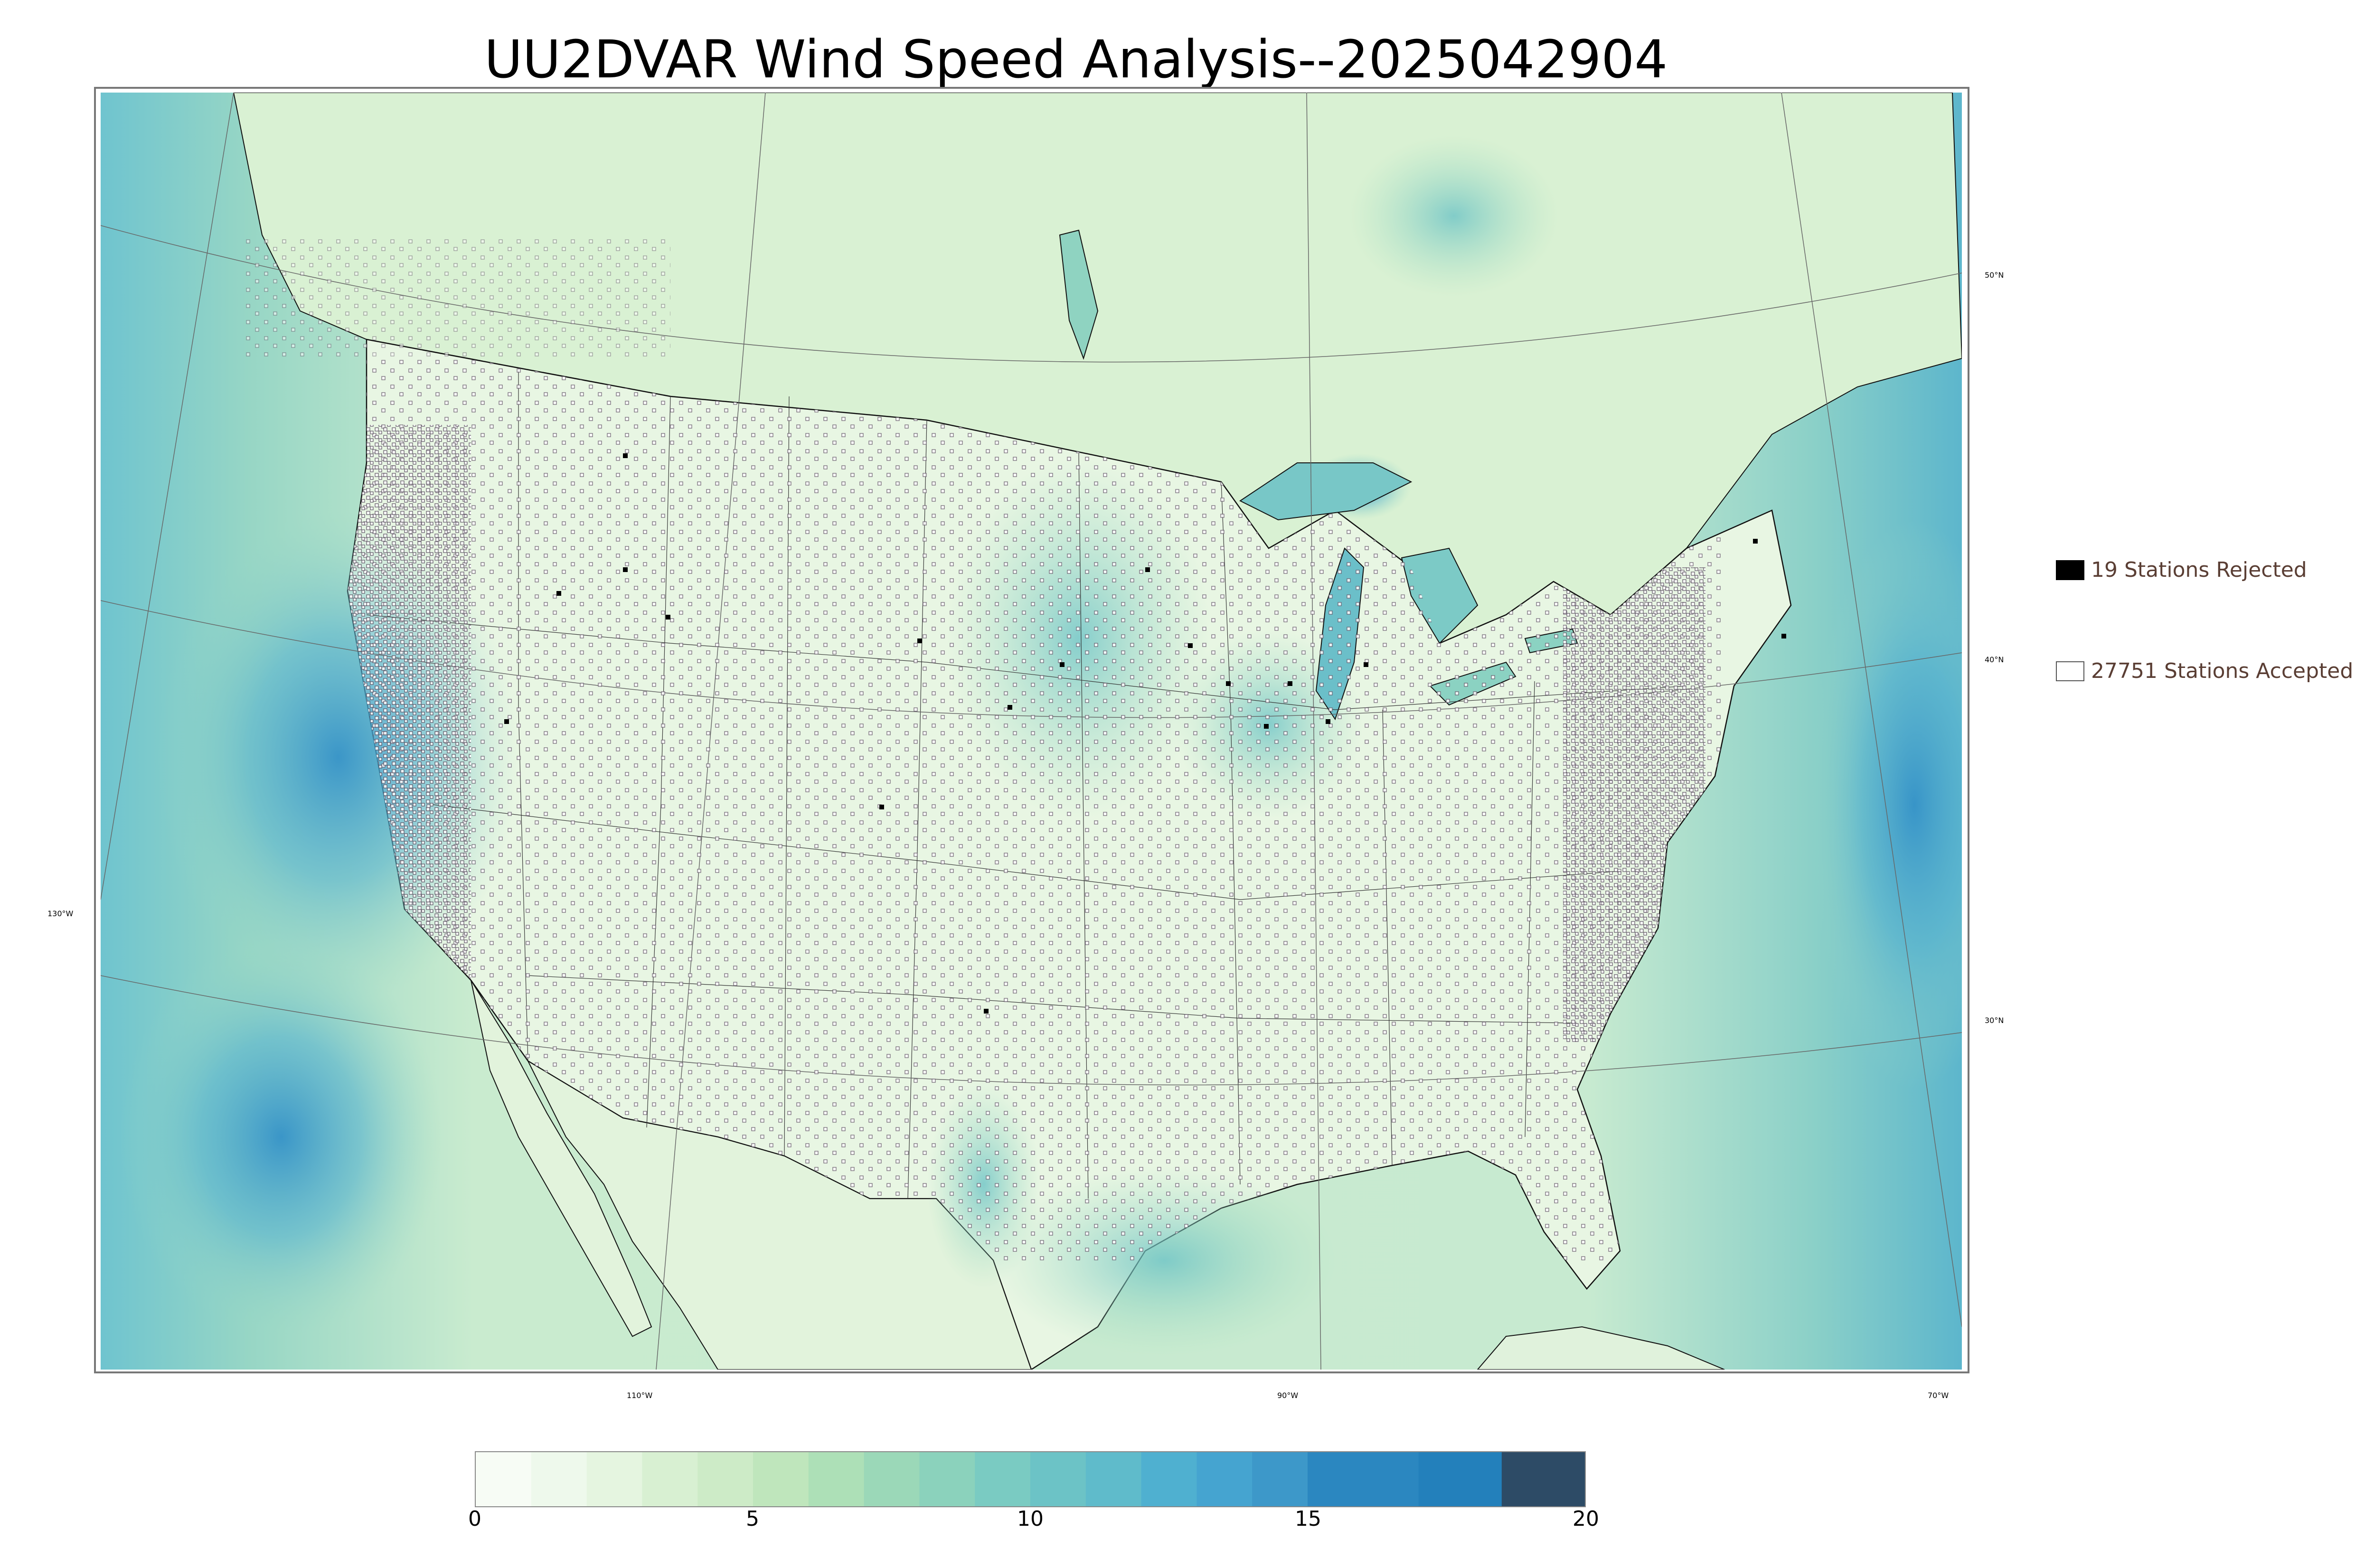  I want to click on atlantic-strong-wind, so click(1886, 804).